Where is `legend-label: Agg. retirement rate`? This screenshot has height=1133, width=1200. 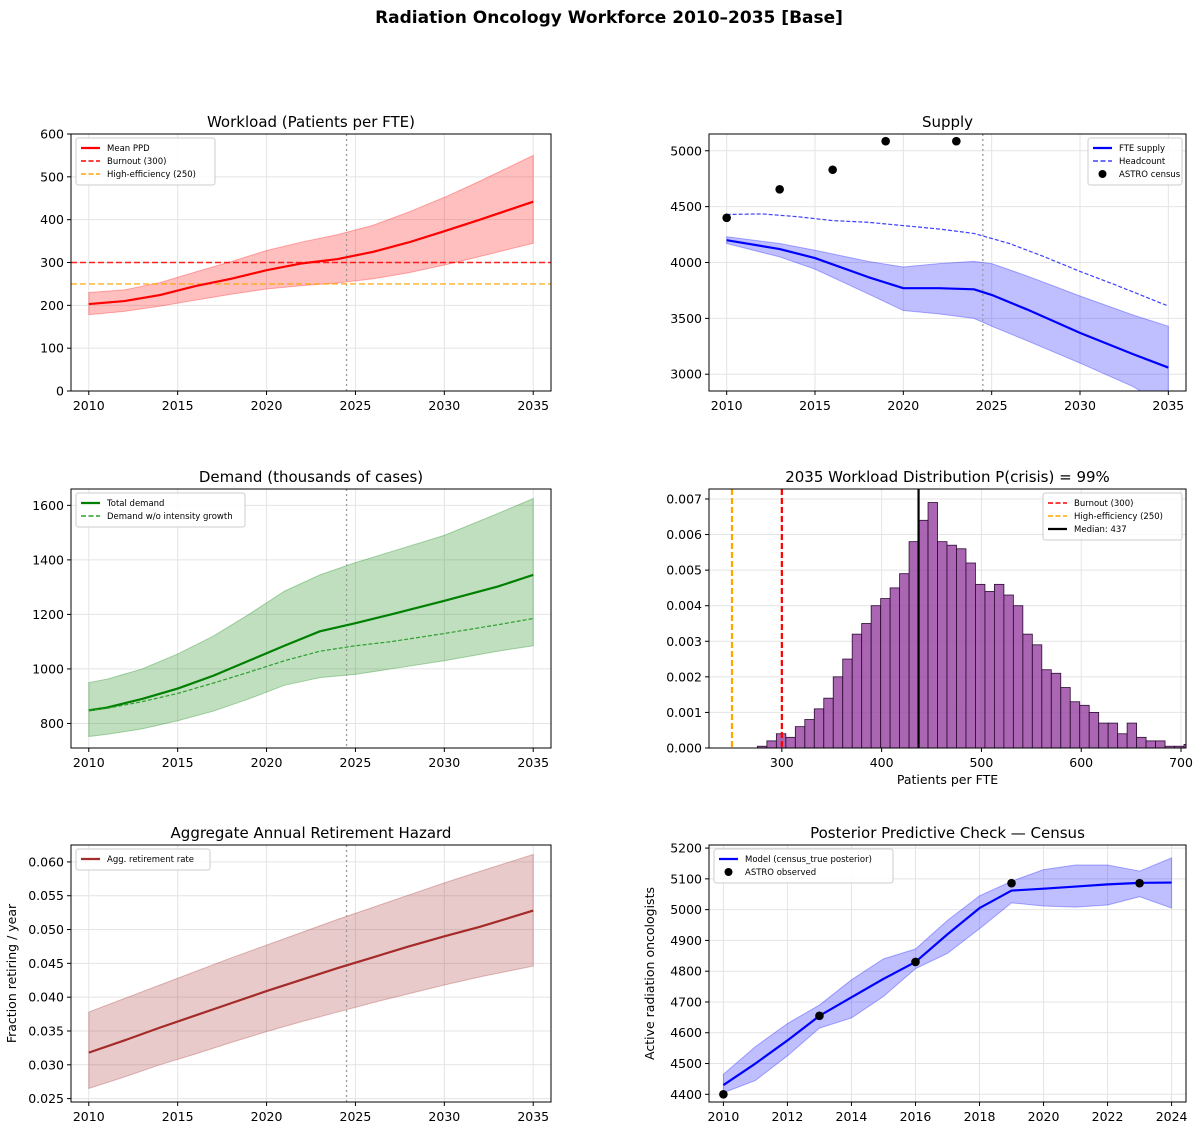 legend-label: Agg. retirement rate is located at coordinates (150, 860).